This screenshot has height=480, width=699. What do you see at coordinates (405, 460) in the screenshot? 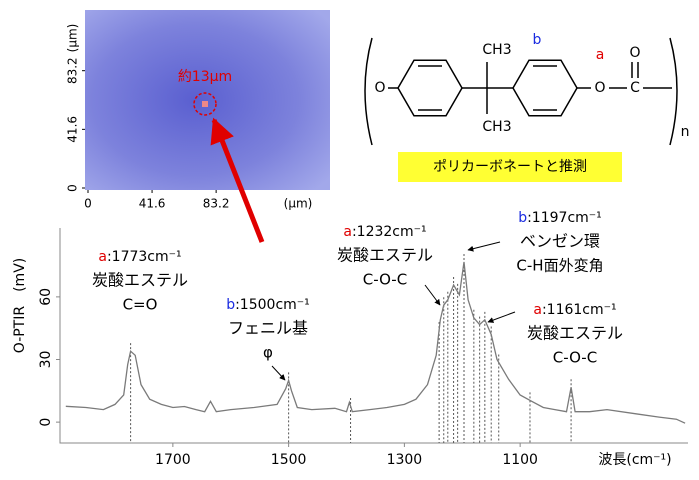
I see `x-tick-label: 1300` at bounding box center [405, 460].